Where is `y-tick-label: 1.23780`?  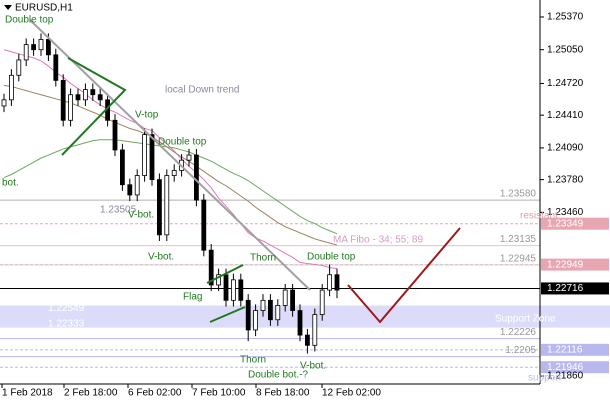 y-tick-label: 1.23780 is located at coordinates (565, 179).